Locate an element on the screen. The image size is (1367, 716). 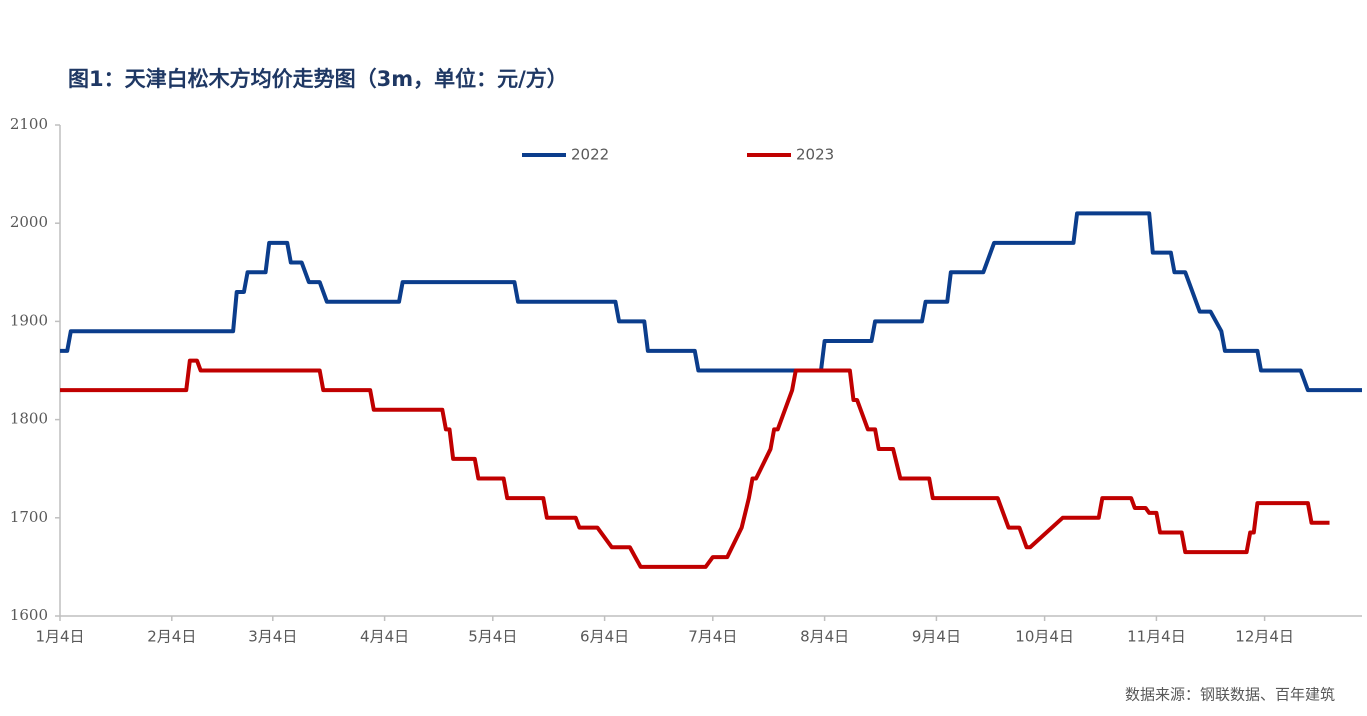
chart-title: 图1：天津白松木方均价走势图（3m，单位：元/方） is located at coordinates (318, 79).